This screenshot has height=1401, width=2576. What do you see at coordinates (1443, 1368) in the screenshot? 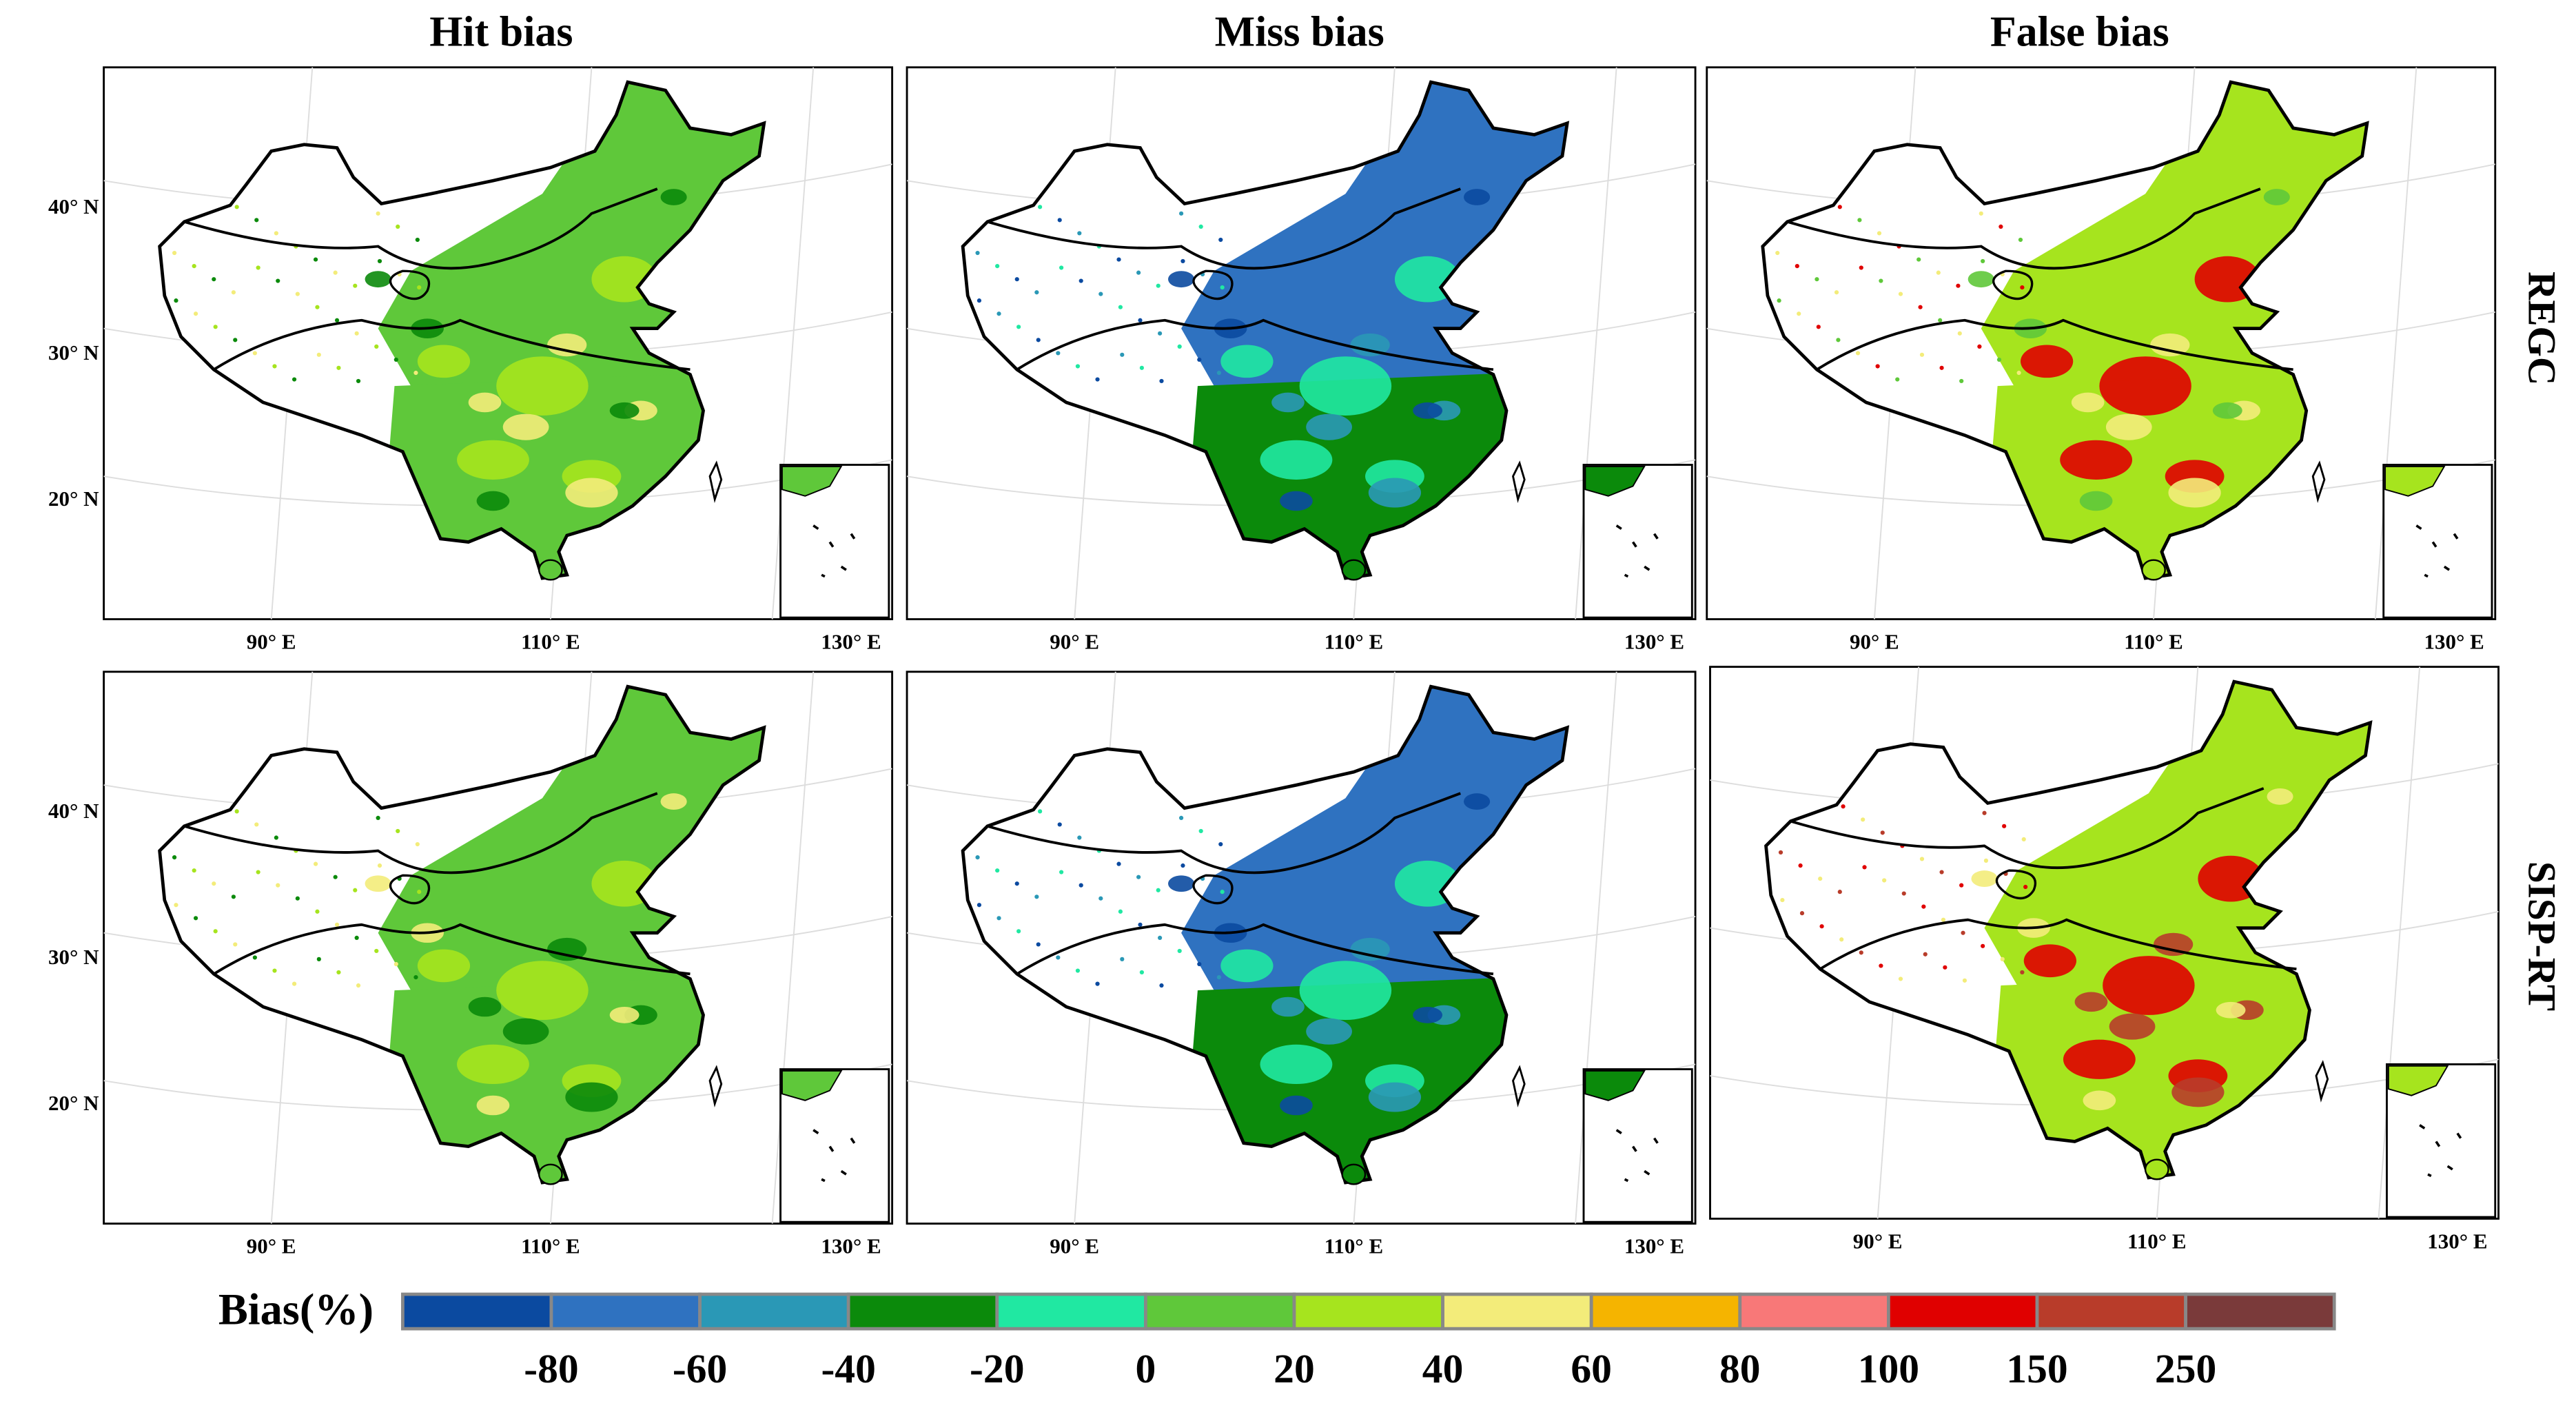
I see `colorbar-tick-label: 40` at bounding box center [1443, 1368].